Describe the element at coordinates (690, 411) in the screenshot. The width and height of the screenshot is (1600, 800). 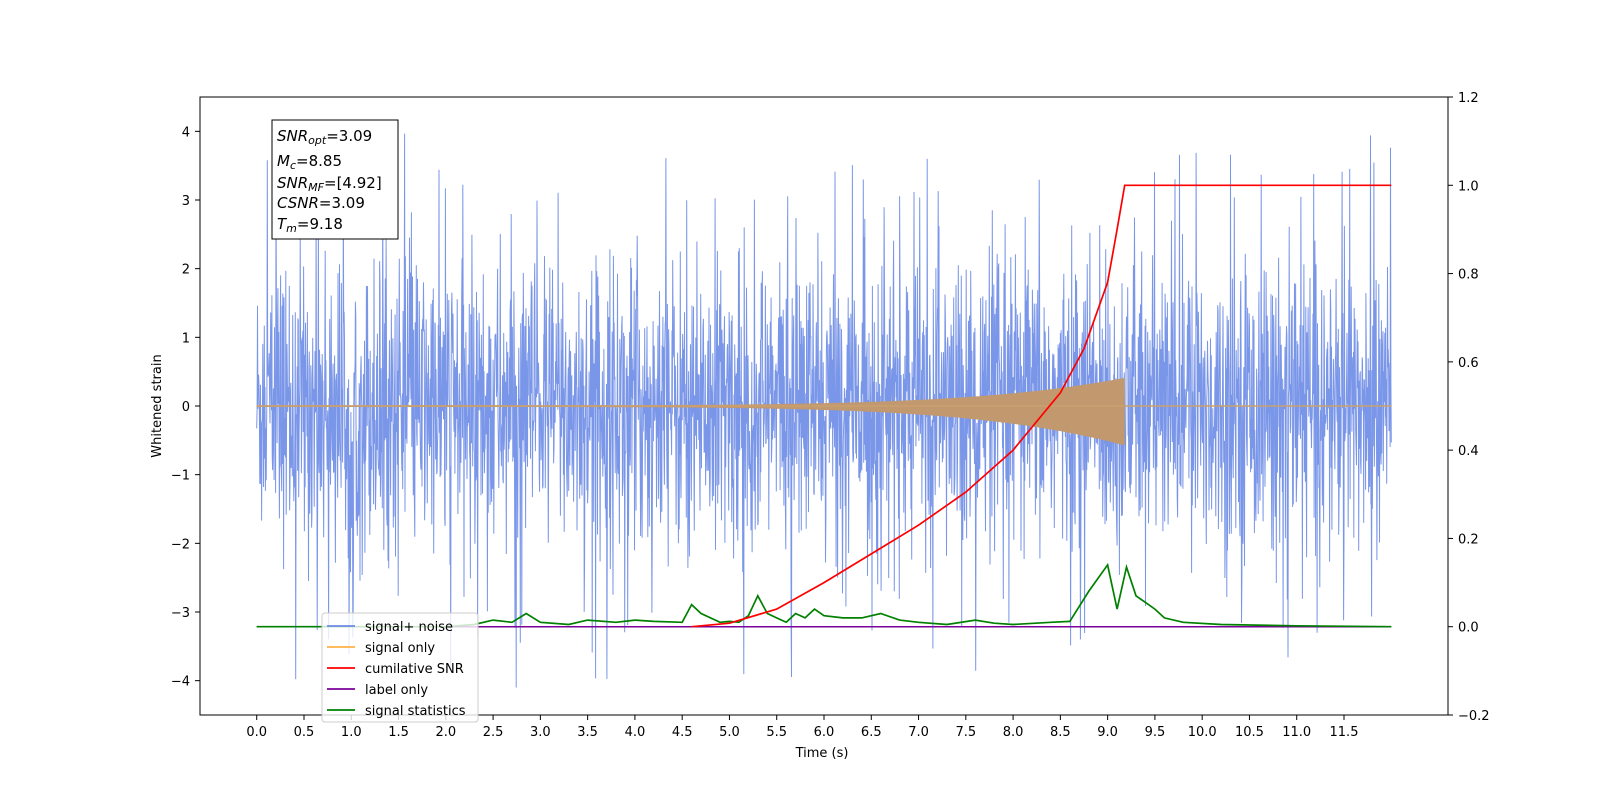
I see `signal-only-envelope` at that location.